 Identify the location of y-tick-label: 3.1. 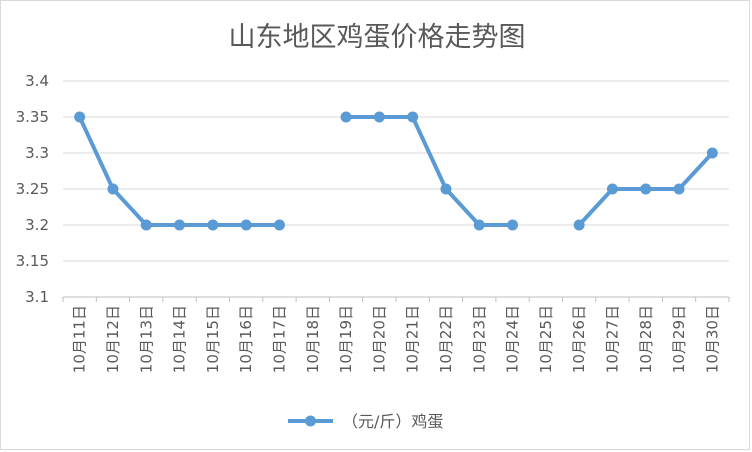
(37, 297).